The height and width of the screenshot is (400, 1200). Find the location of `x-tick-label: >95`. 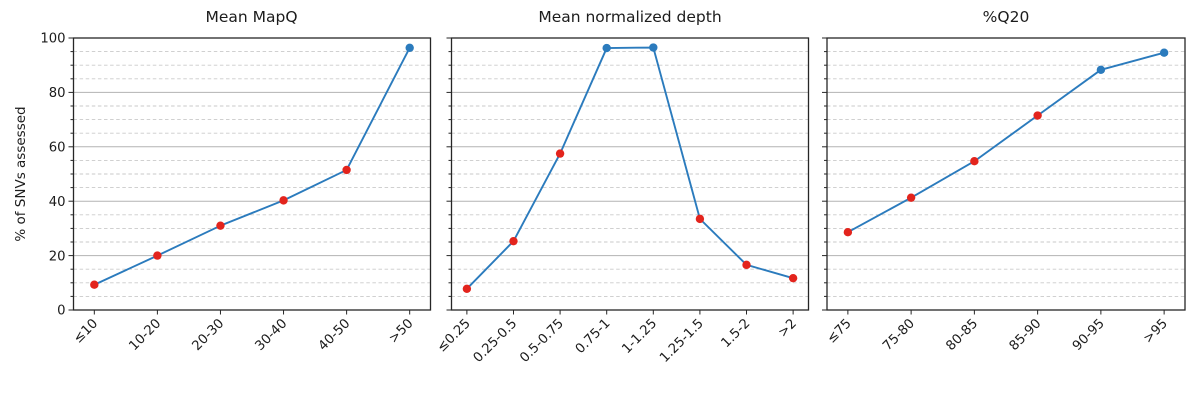

x-tick-label: >95 is located at coordinates (1156, 331).